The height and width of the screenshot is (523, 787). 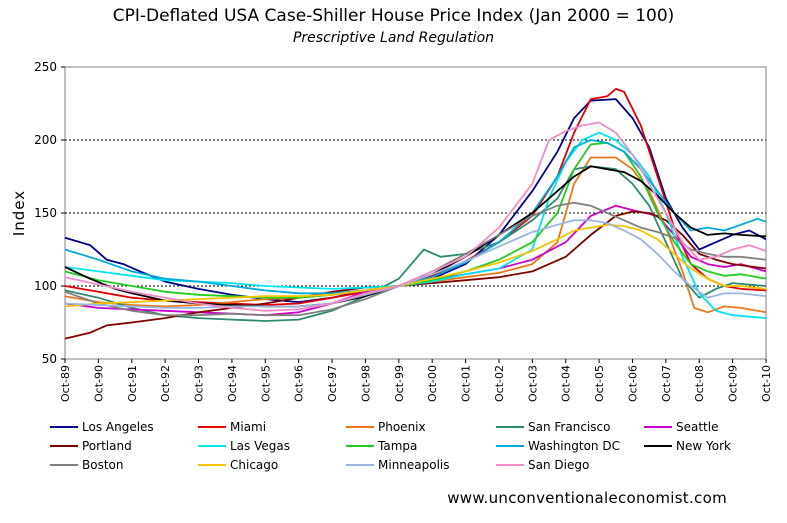 I want to click on x-tick-label: Oct-10, so click(x=766, y=383).